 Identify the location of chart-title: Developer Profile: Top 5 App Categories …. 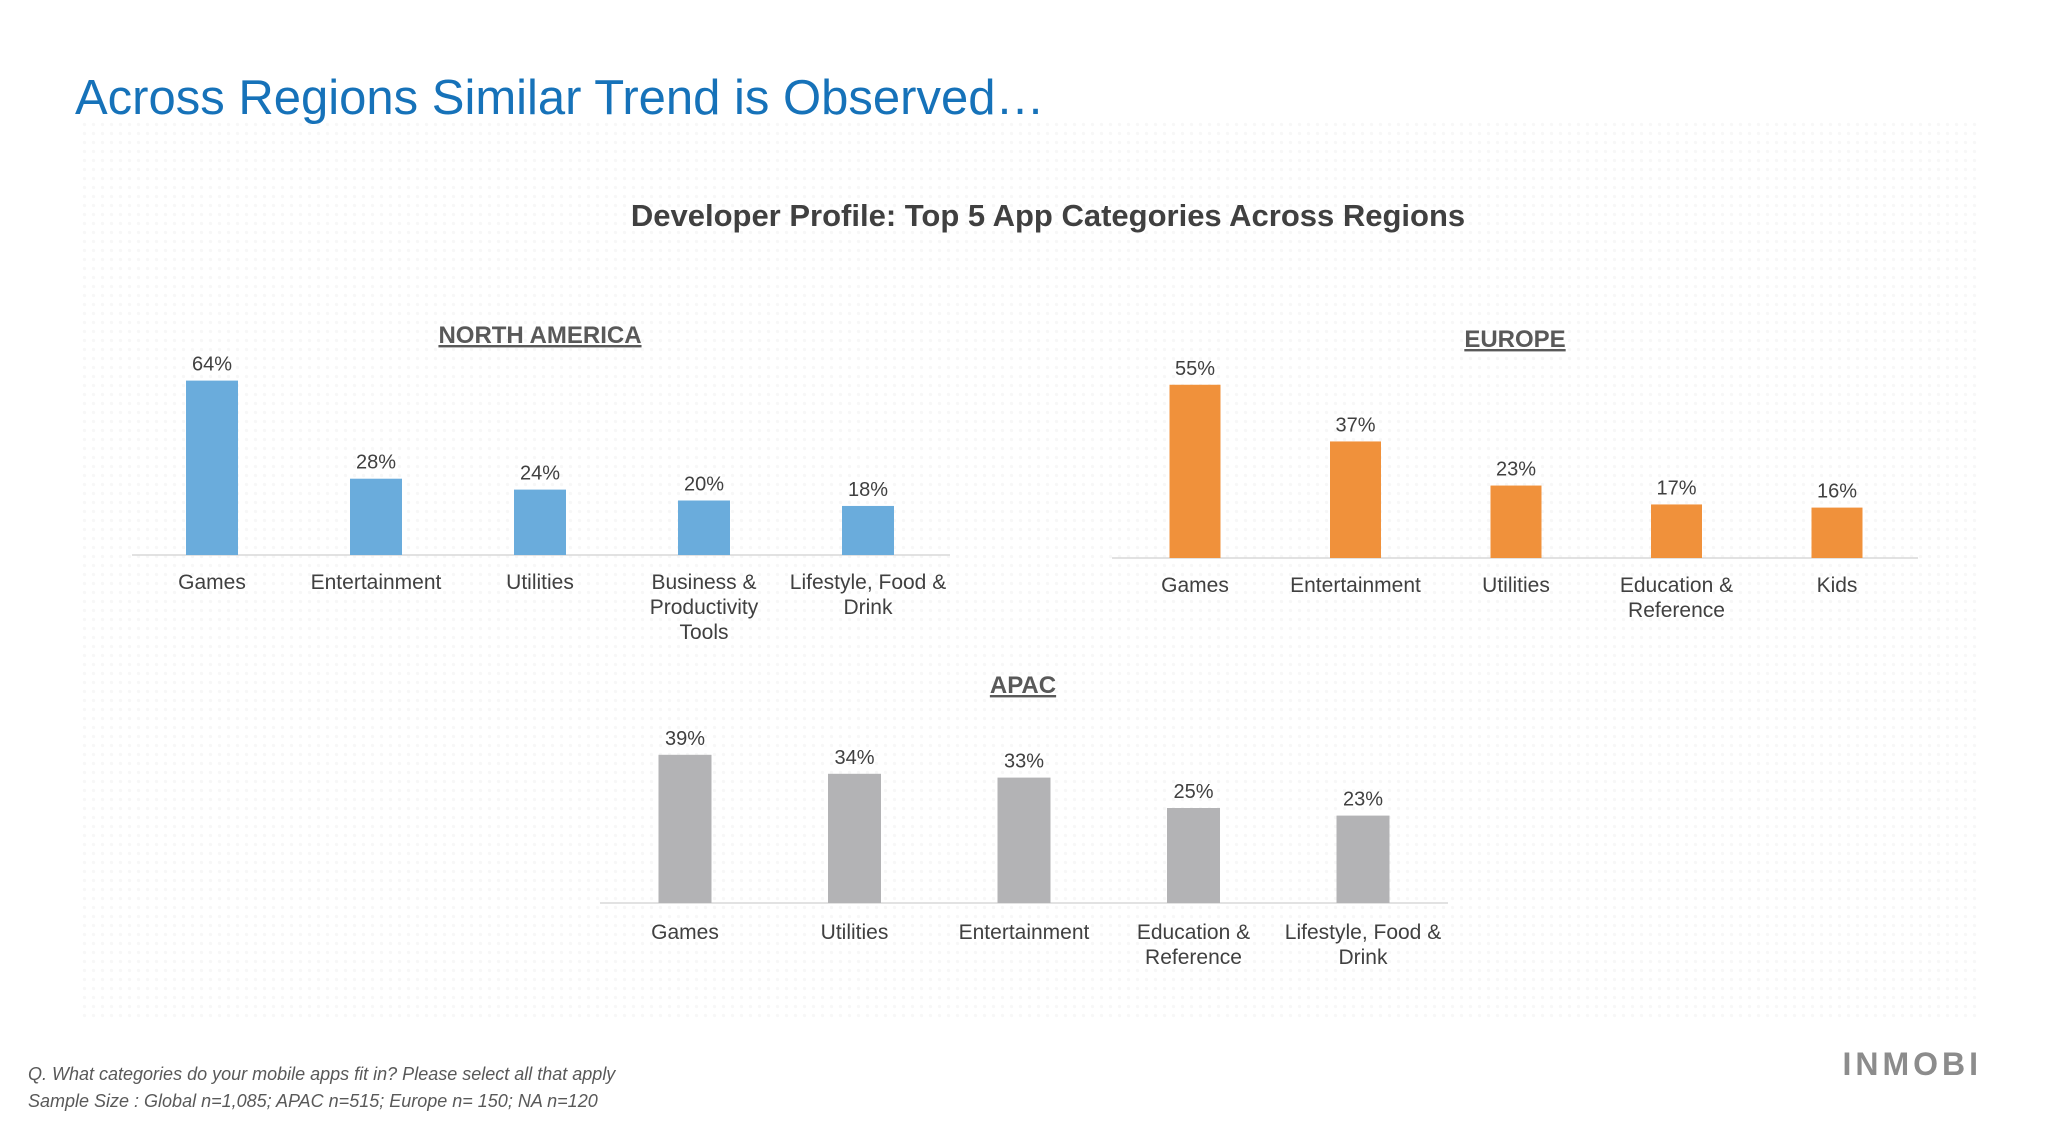
(1048, 215).